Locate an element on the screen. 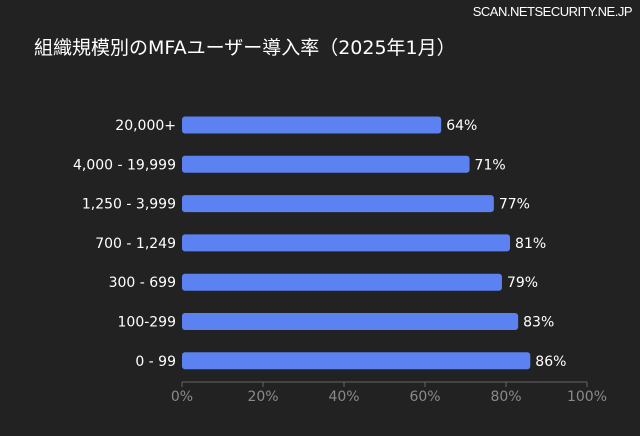 This screenshot has width=640, height=436. value-label: 81% is located at coordinates (530, 244).